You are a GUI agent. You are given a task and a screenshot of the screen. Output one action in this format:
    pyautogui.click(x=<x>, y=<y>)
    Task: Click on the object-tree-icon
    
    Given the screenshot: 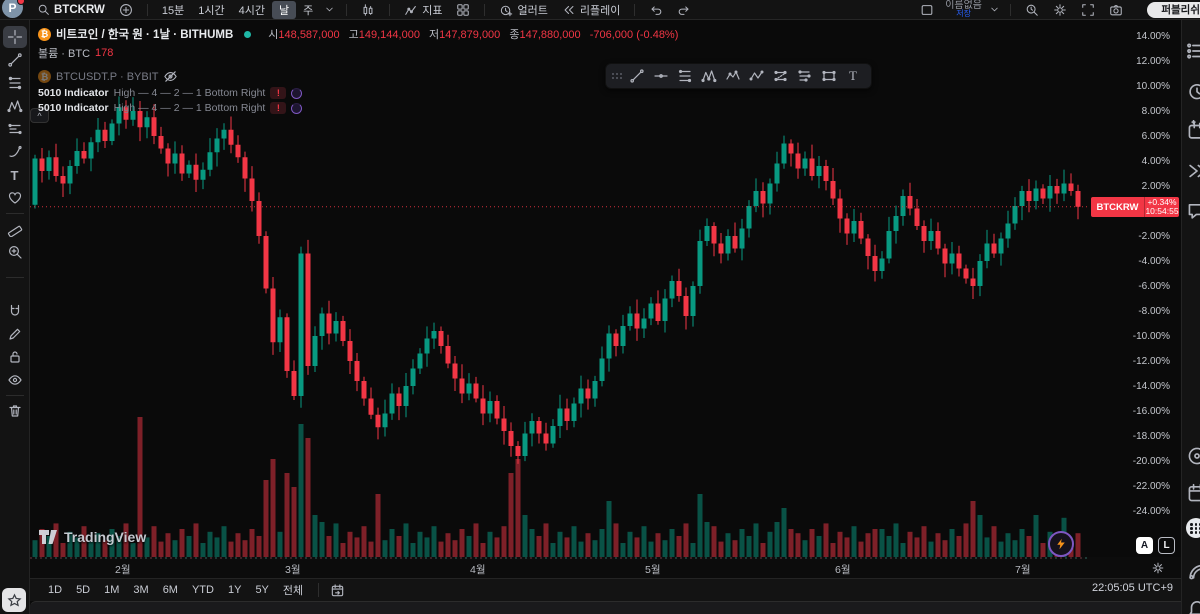 What is the action you would take?
    pyautogui.click(x=1193, y=456)
    